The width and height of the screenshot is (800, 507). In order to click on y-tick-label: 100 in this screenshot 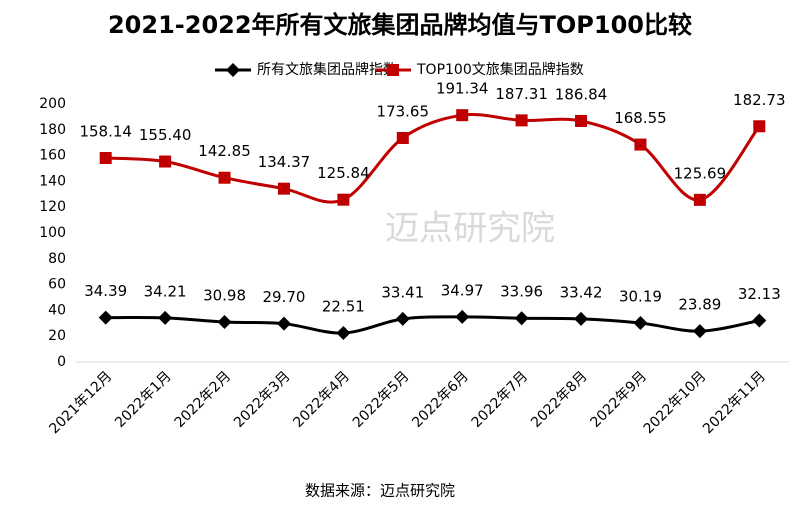, I will do `click(52, 233)`.